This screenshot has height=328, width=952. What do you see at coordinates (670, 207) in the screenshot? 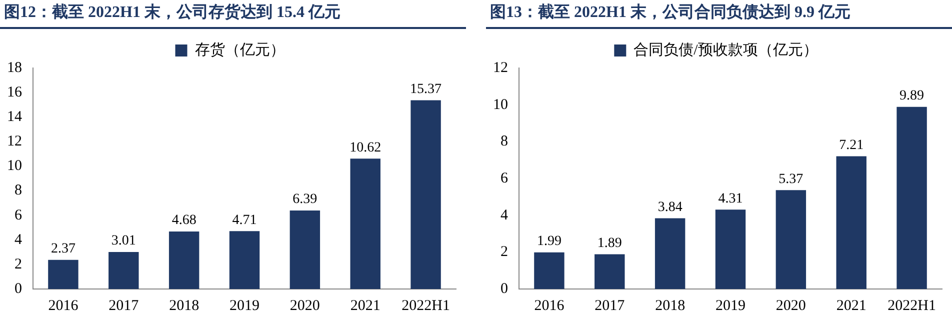
I see `data-label: 3.84` at bounding box center [670, 207].